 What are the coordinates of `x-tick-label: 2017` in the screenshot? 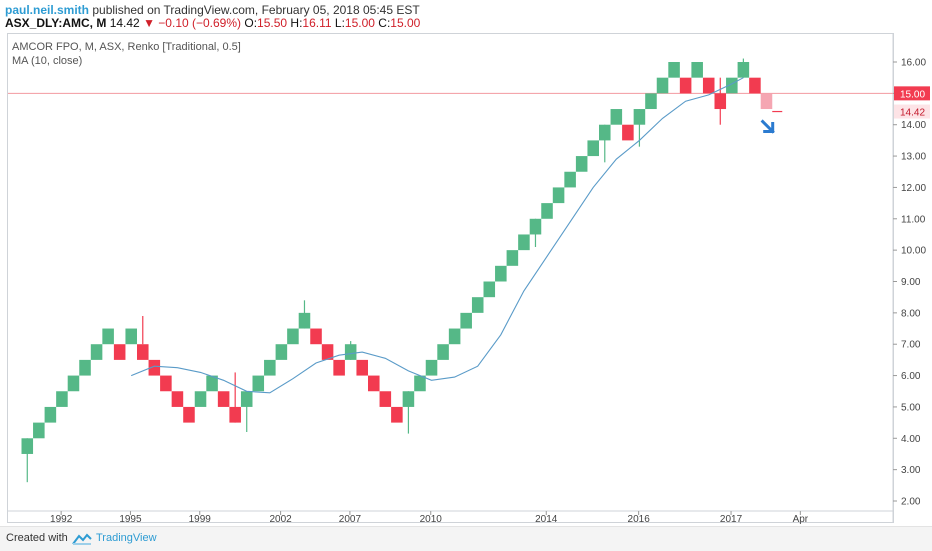 It's located at (731, 519).